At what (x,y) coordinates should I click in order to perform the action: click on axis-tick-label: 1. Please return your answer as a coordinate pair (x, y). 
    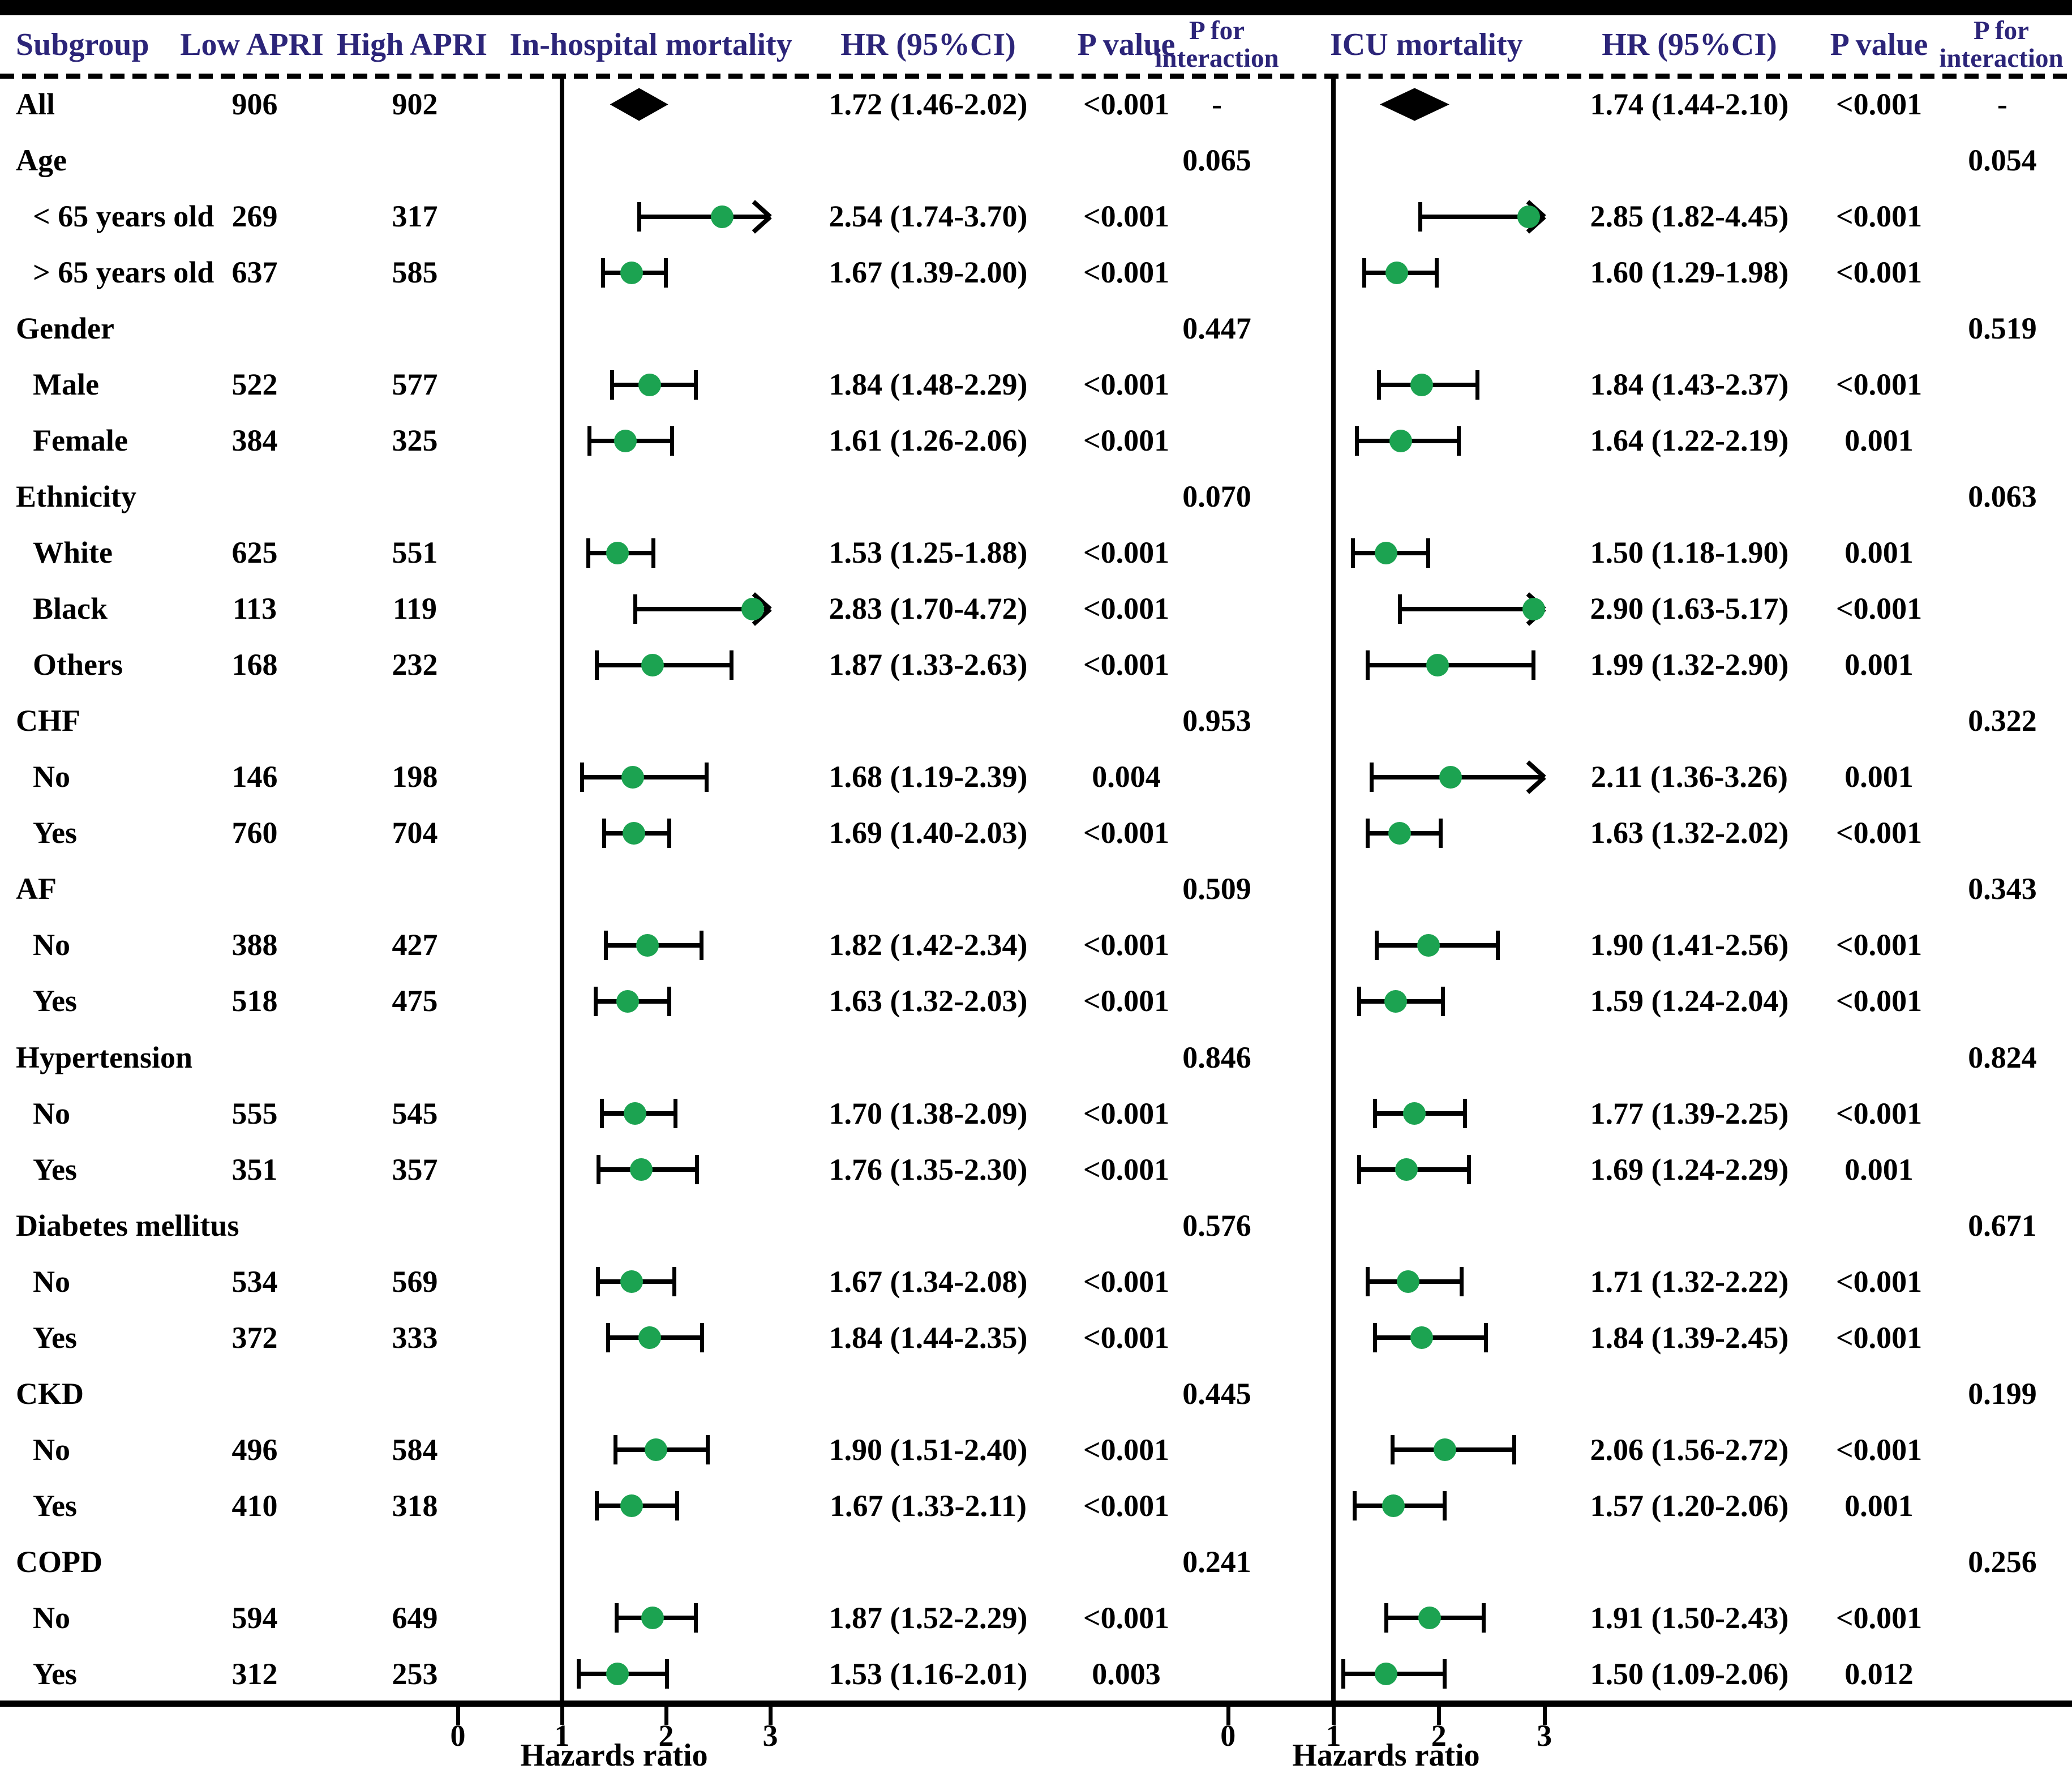
    Looking at the image, I should click on (1333, 1736).